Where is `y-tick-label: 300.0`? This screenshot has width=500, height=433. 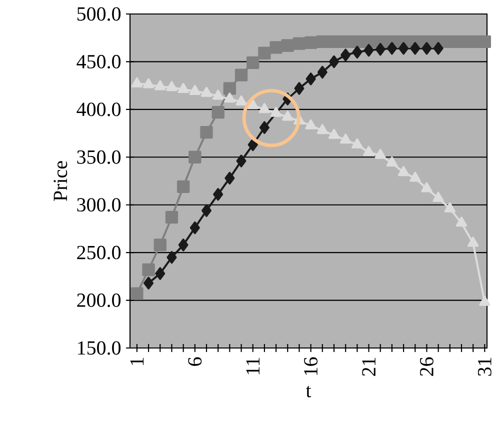
y-tick-label: 300.0 is located at coordinates (99, 205).